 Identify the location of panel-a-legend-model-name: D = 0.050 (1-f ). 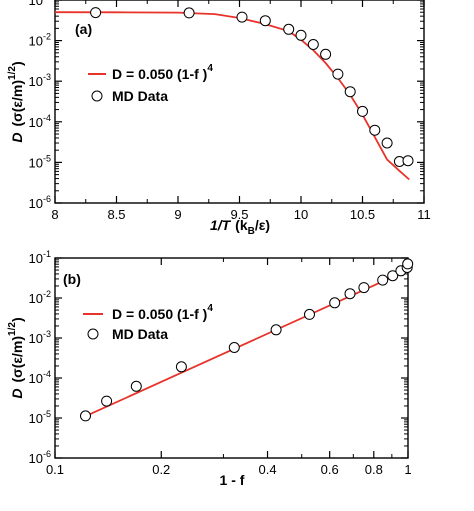
(159, 74).